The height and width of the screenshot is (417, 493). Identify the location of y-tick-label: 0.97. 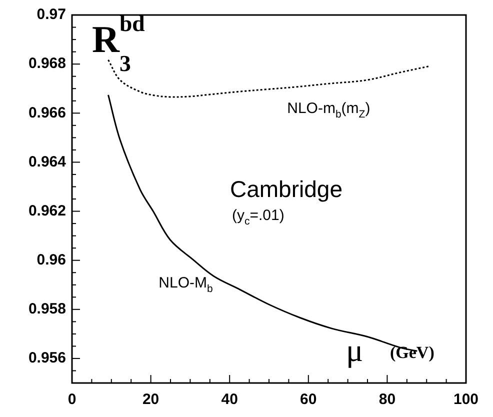
(51, 15).